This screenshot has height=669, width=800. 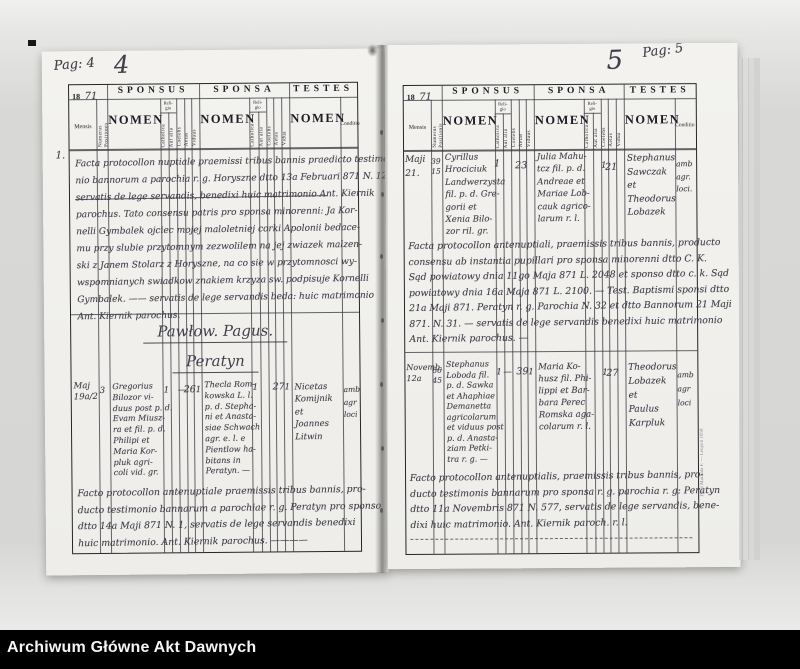 I want to click on entry-date: Maji 21., so click(x=415, y=167).